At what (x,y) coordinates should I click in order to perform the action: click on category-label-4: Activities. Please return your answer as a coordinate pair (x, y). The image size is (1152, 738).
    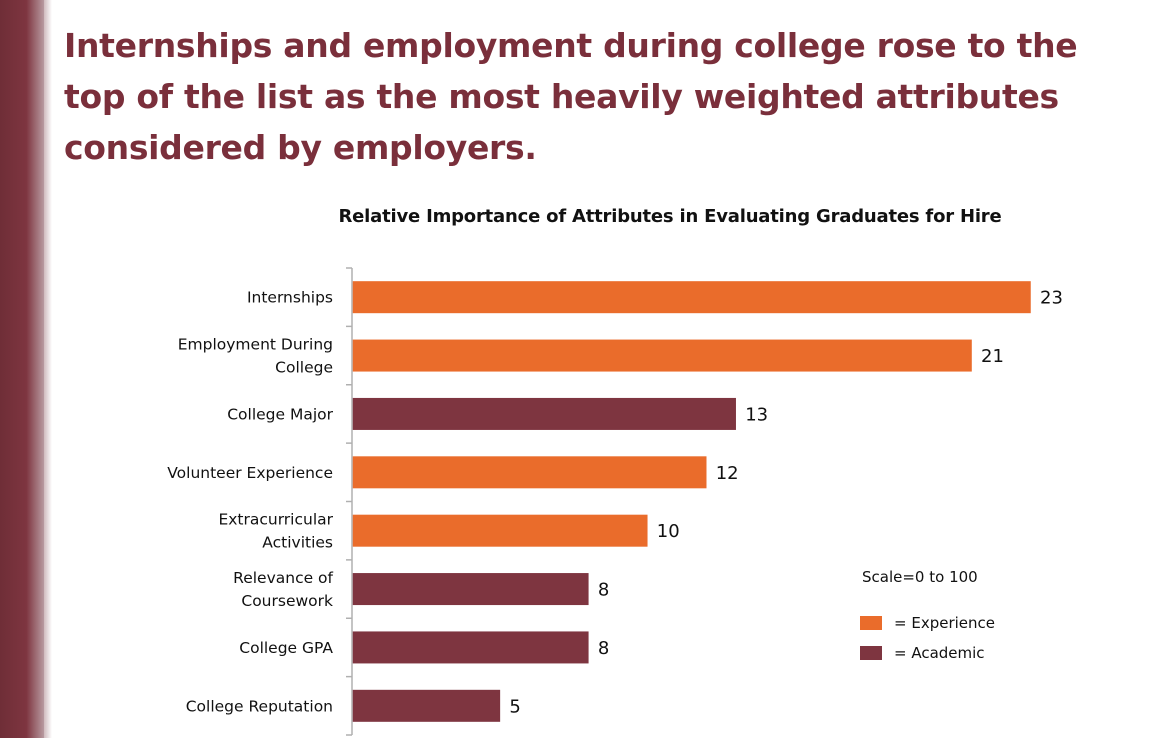
    Looking at the image, I should click on (297, 543).